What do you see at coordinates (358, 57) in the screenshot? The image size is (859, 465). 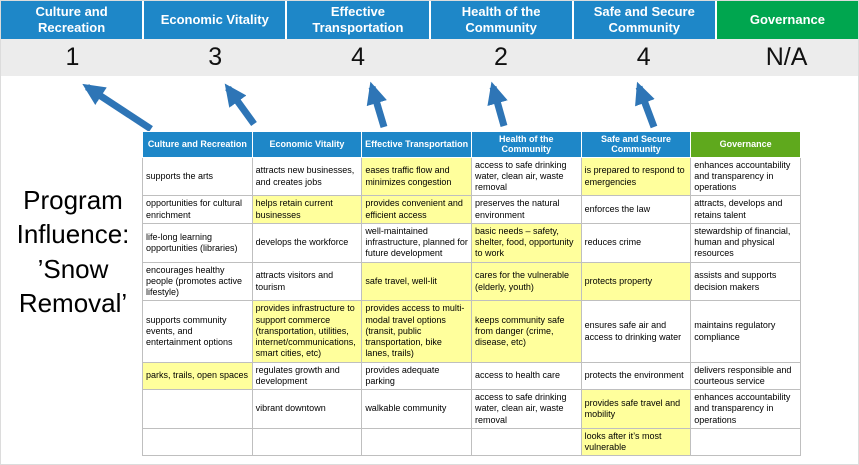 I see `pillar-score-effective-transportation: 4` at bounding box center [358, 57].